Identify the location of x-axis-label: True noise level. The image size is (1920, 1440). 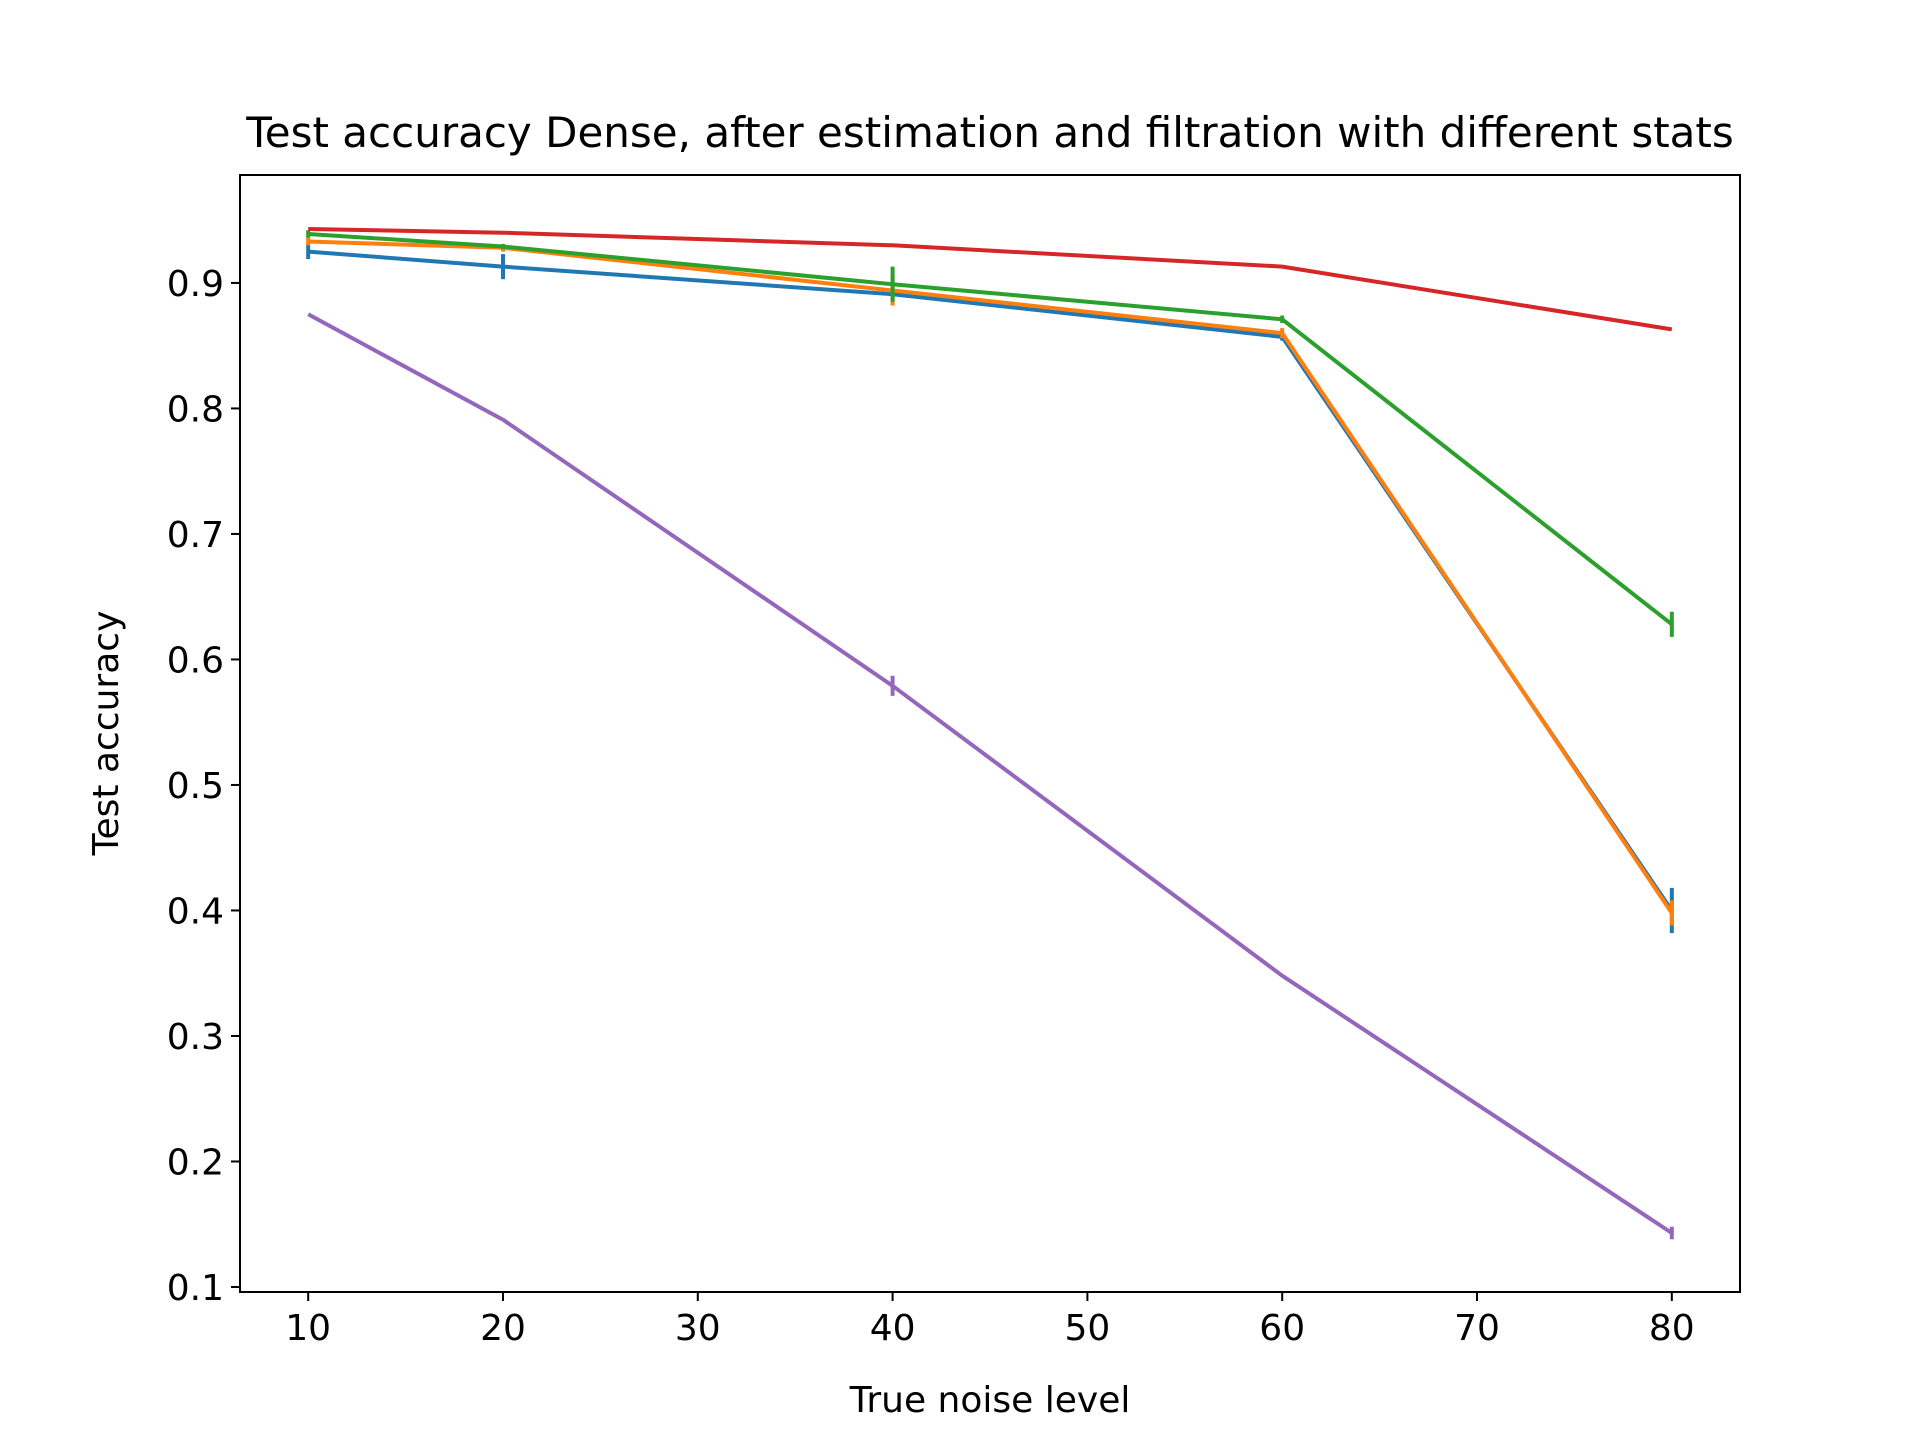
(990, 1400).